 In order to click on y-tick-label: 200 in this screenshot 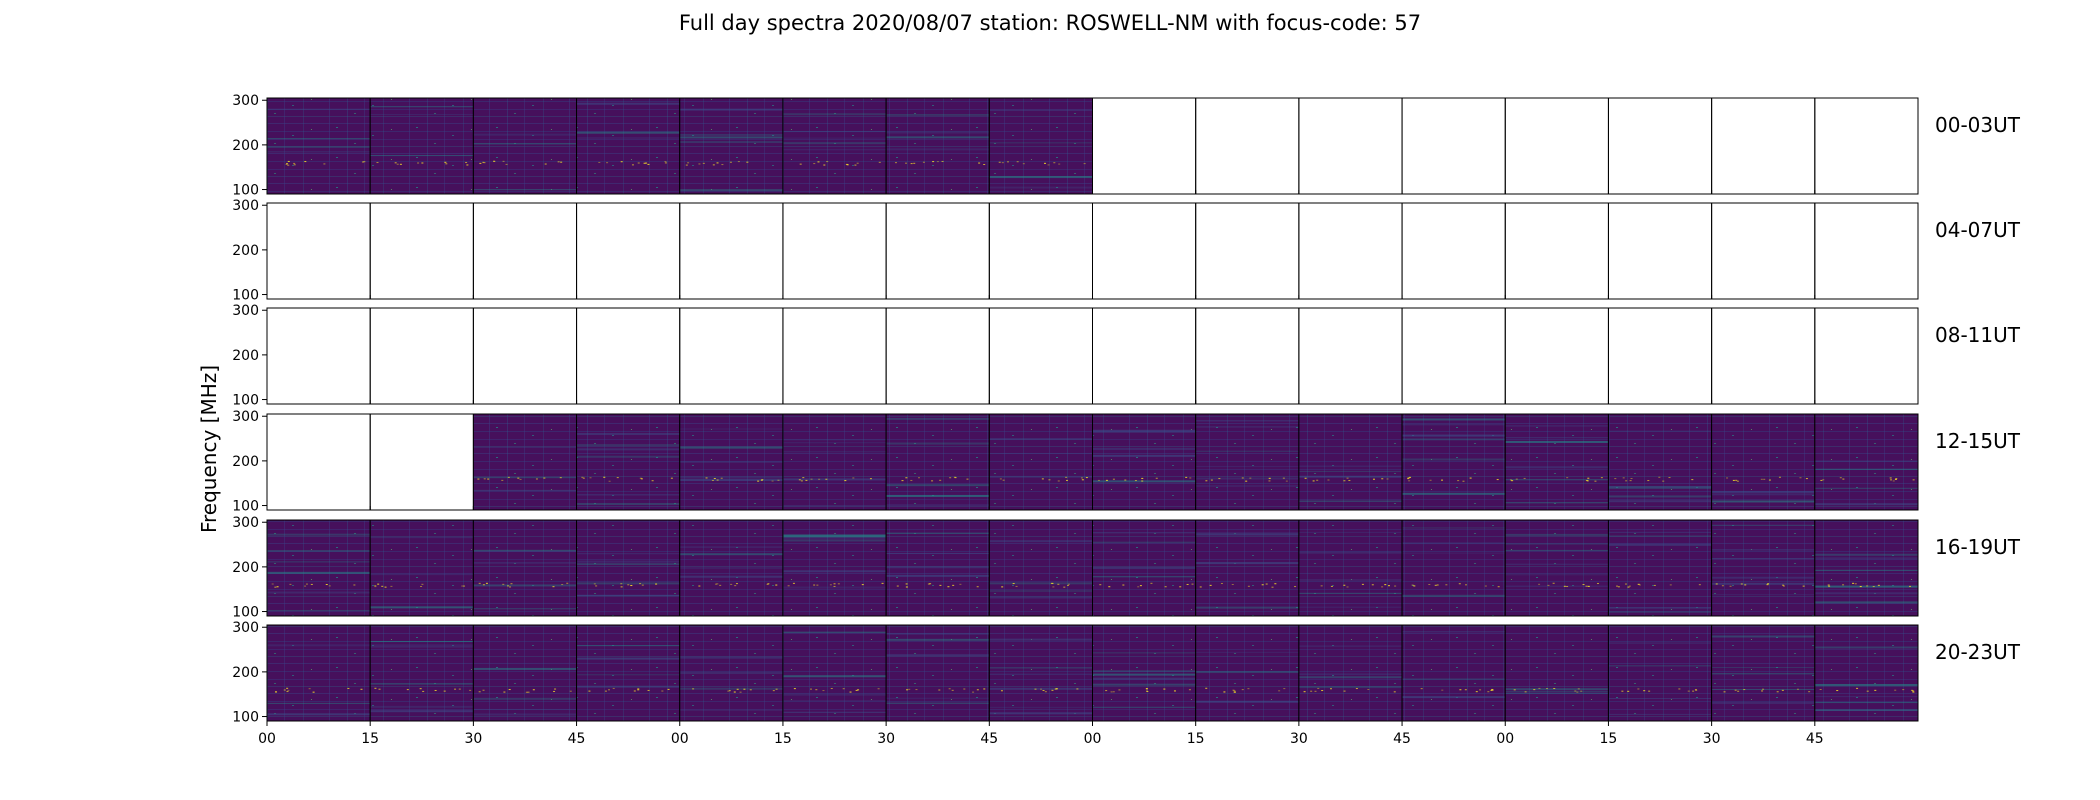, I will do `click(245, 462)`.